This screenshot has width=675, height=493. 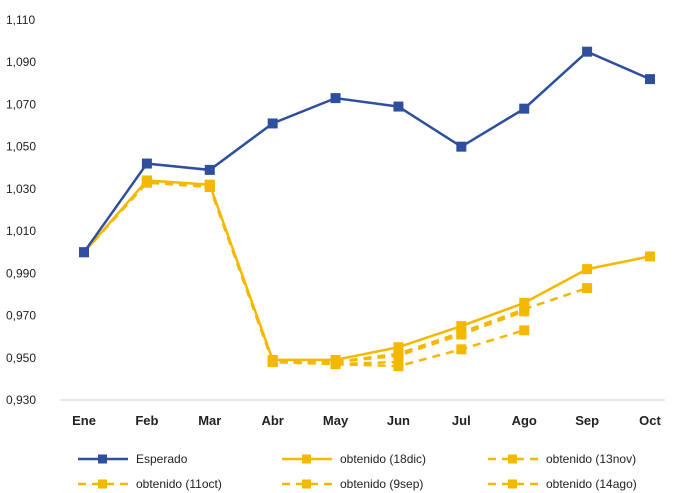 I want to click on legend-item: obtenido (14ago), so click(x=562, y=484).